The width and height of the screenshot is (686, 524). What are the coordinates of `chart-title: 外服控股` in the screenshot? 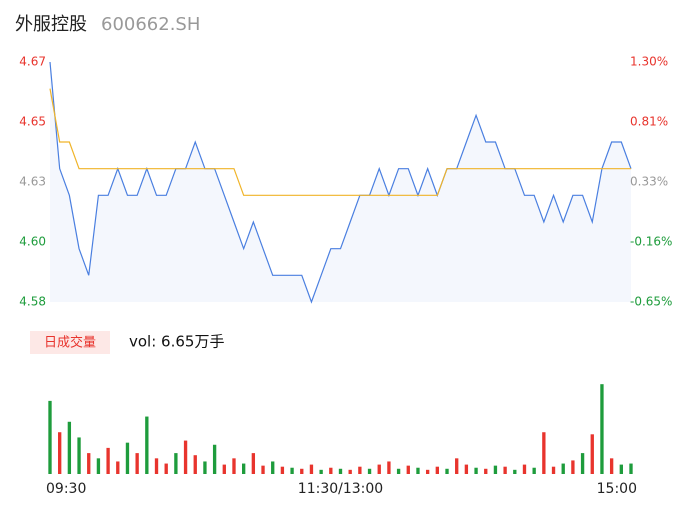 It's located at (51, 24).